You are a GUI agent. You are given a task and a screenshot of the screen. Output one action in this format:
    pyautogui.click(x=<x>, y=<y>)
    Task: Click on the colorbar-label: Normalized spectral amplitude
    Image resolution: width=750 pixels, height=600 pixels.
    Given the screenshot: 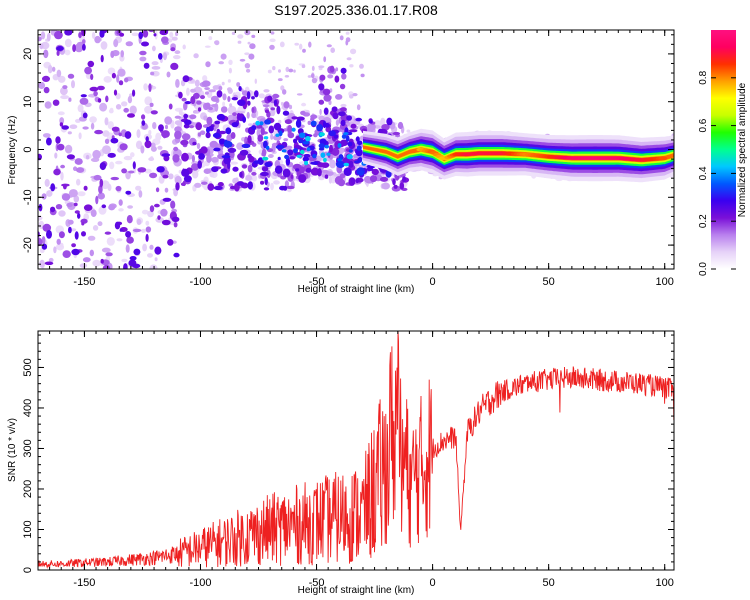 What is the action you would take?
    pyautogui.click(x=742, y=149)
    